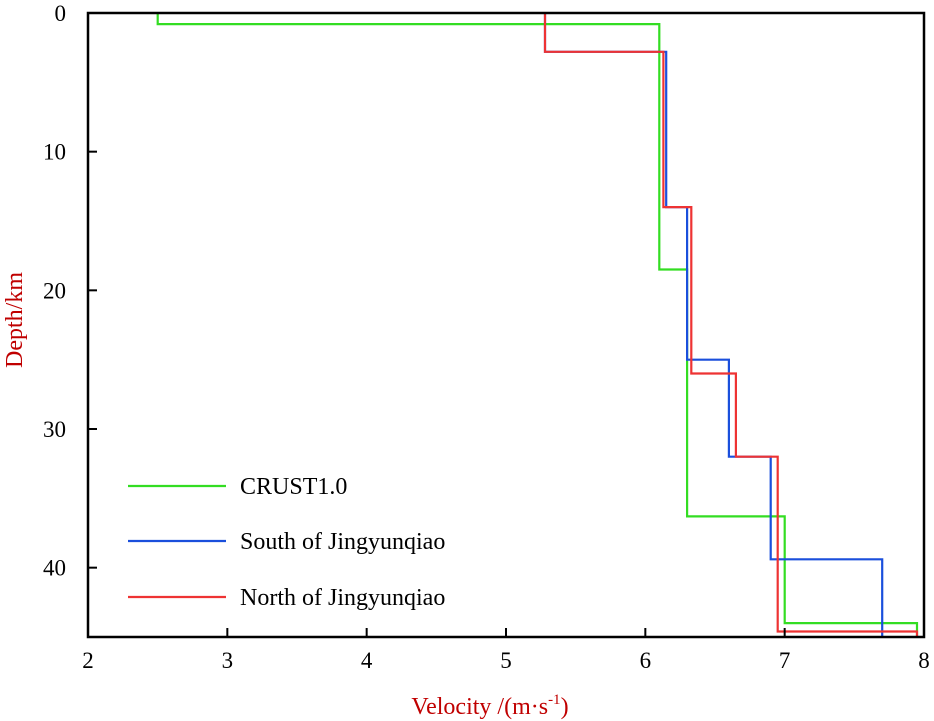 This screenshot has height=721, width=934. What do you see at coordinates (342, 598) in the screenshot?
I see `legend-label-3: North of Jingyunqiao` at bounding box center [342, 598].